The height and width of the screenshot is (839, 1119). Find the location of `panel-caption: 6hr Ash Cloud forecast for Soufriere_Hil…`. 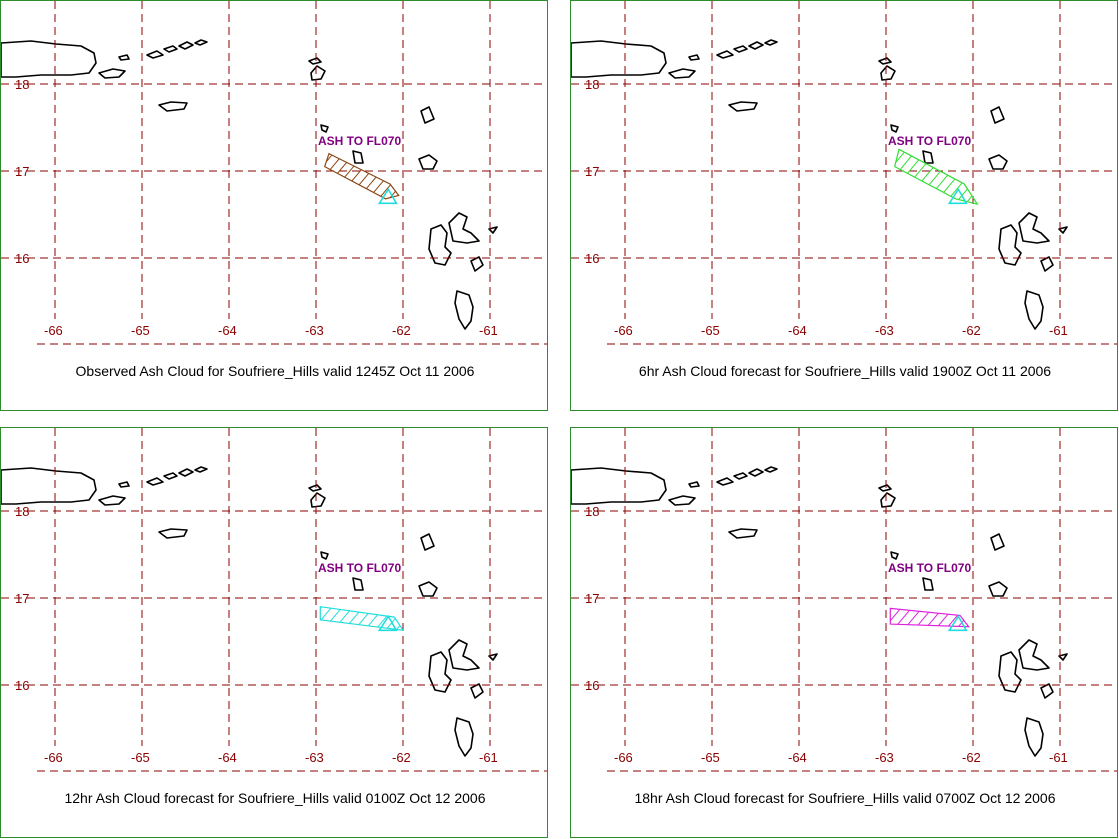

panel-caption: 6hr Ash Cloud forecast for Soufriere_Hil… is located at coordinates (845, 371).